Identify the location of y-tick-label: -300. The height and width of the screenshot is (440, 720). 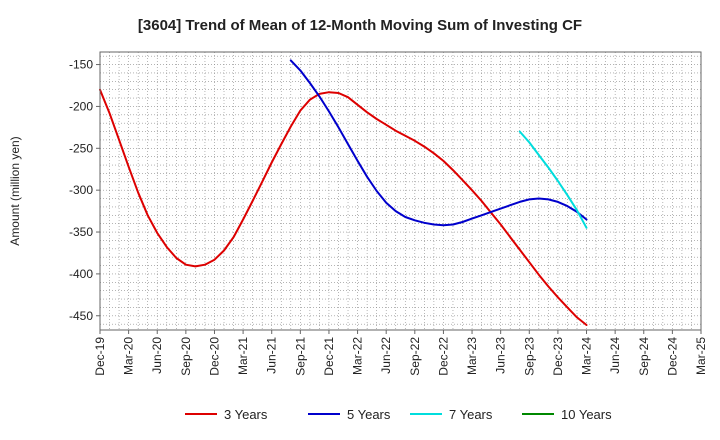
(81, 190).